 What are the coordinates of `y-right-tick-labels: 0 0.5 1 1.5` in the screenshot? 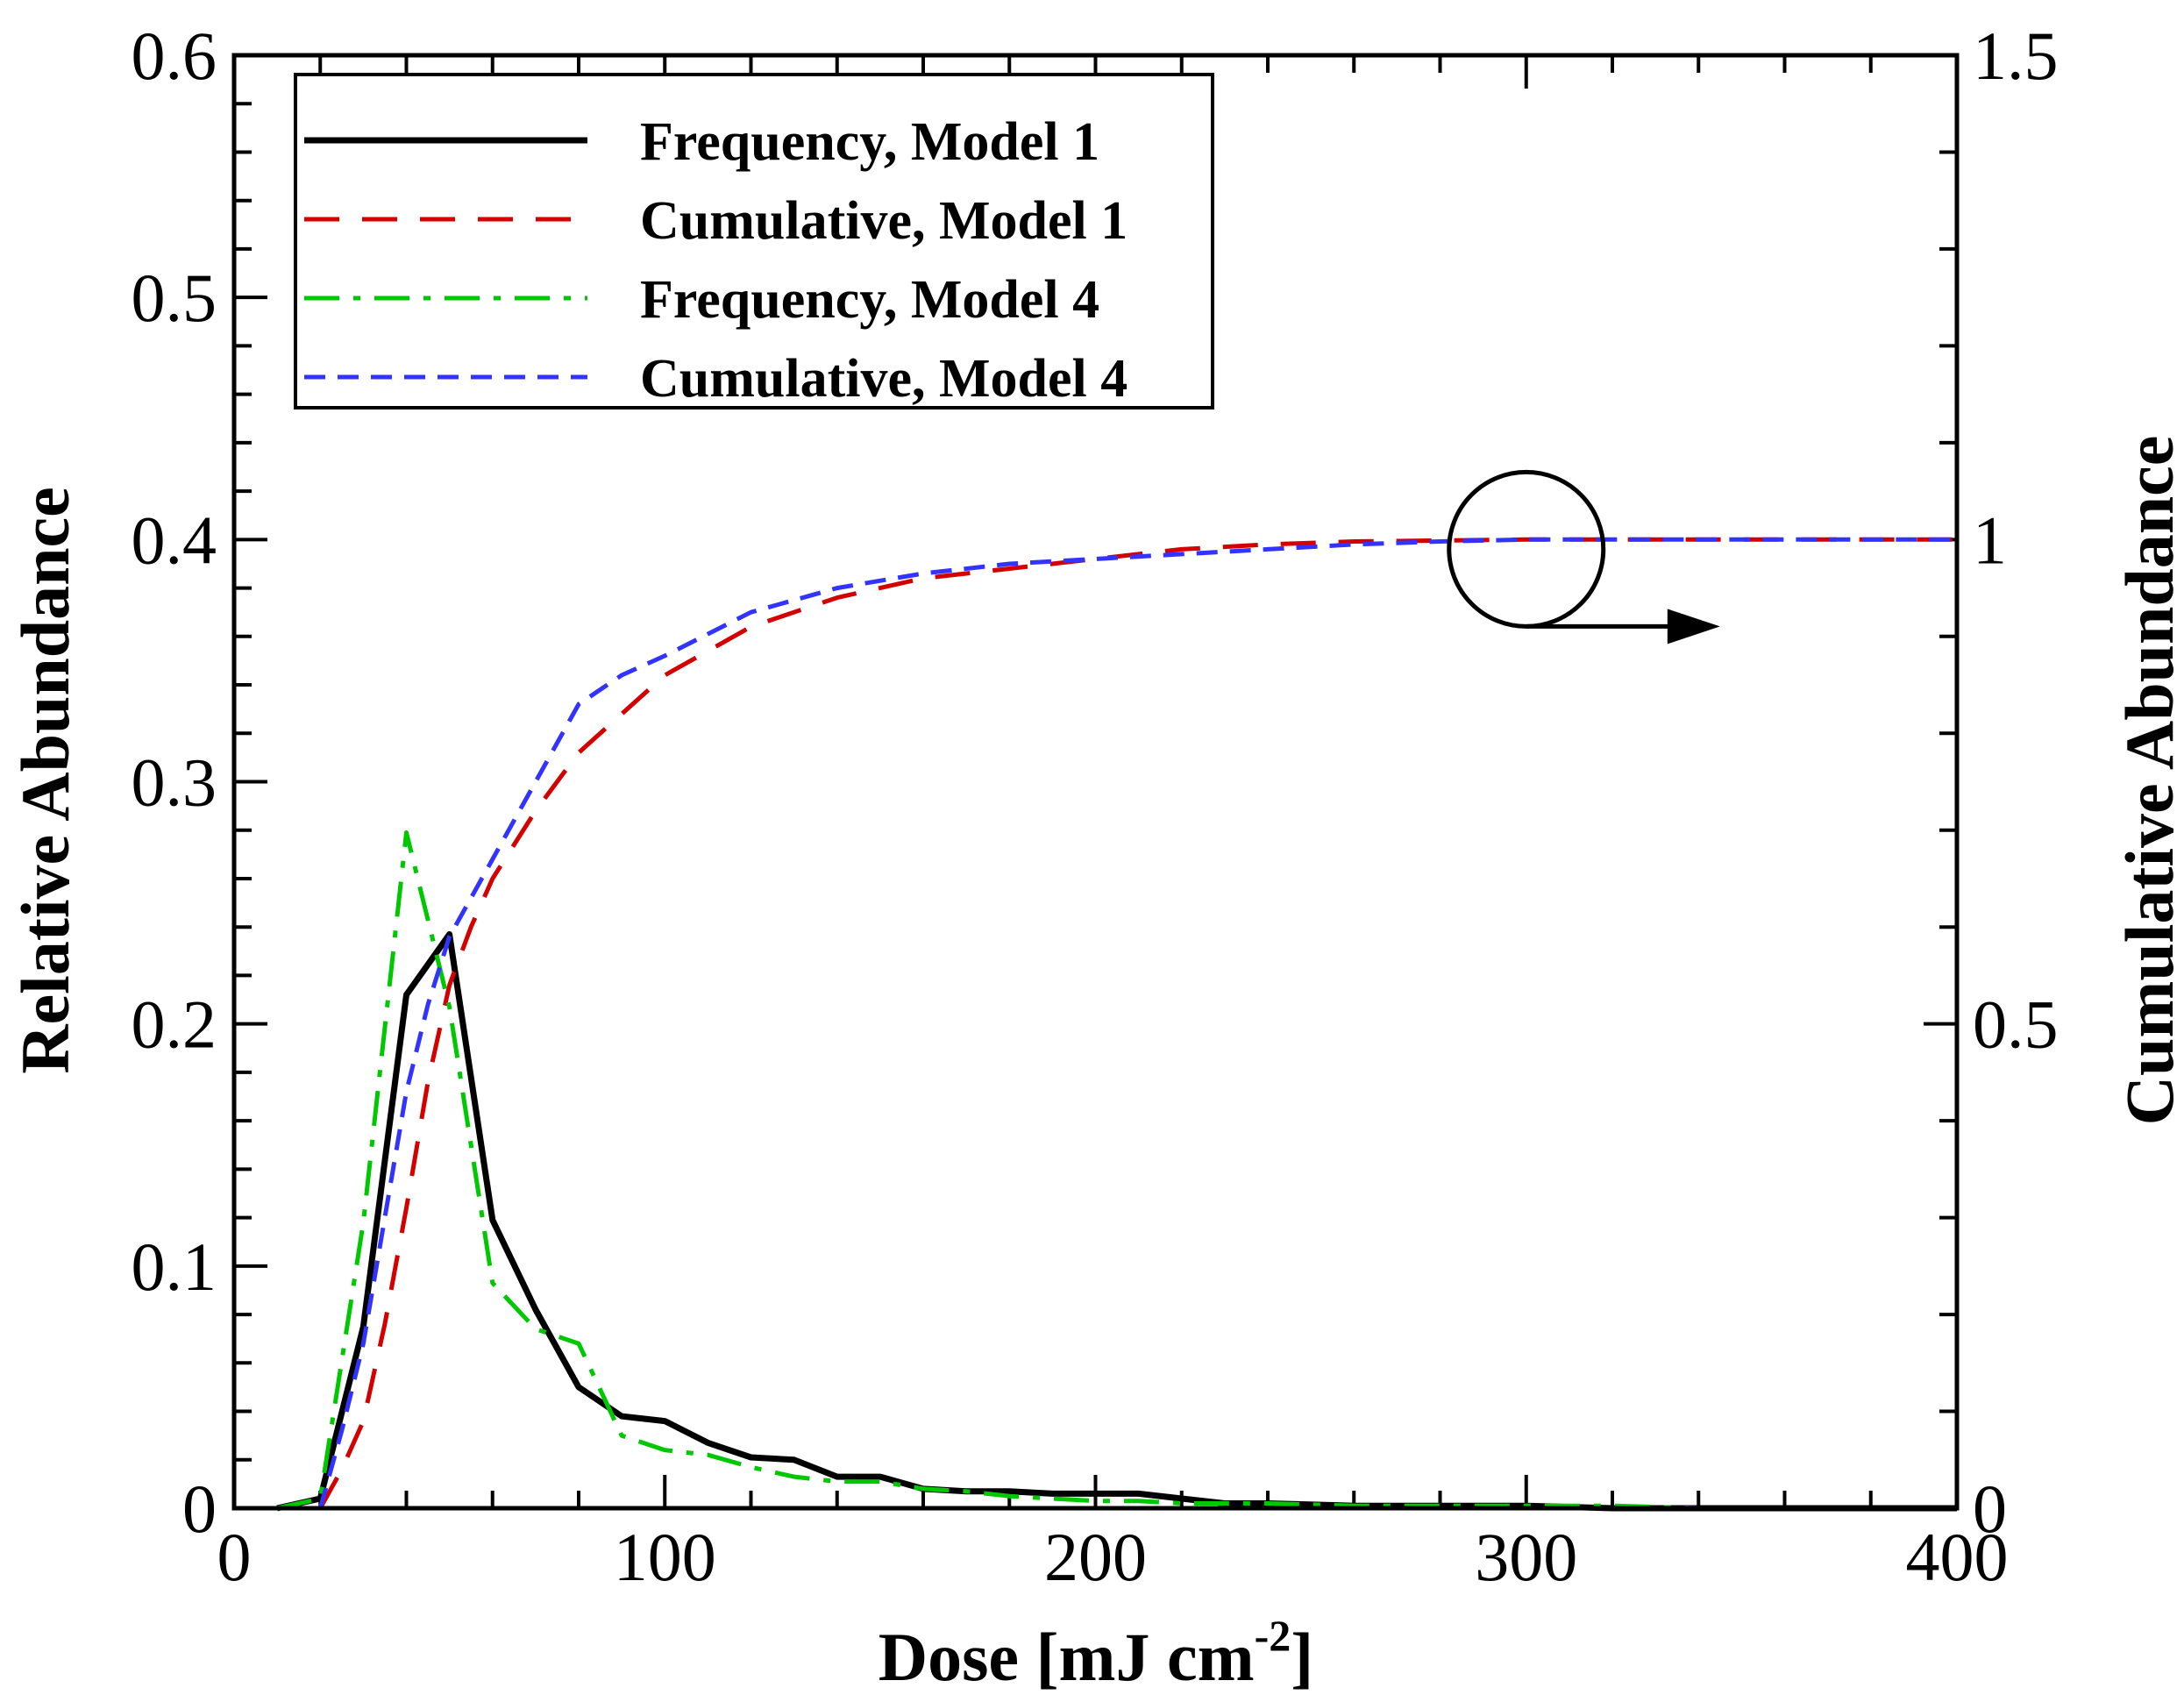 It's located at (2016, 782).